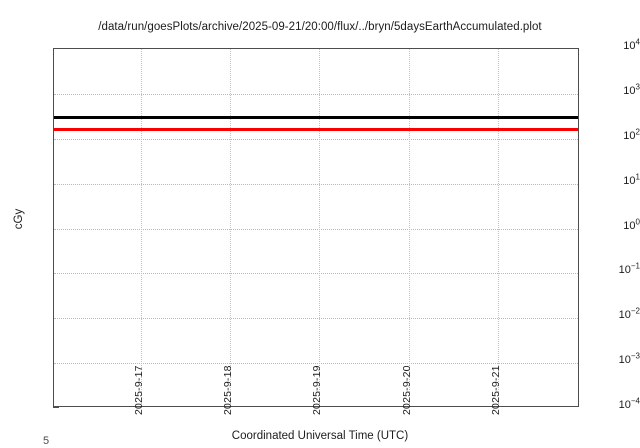 This screenshot has height=448, width=640. I want to click on x-tick-label: 2025-9-21, so click(496, 390).